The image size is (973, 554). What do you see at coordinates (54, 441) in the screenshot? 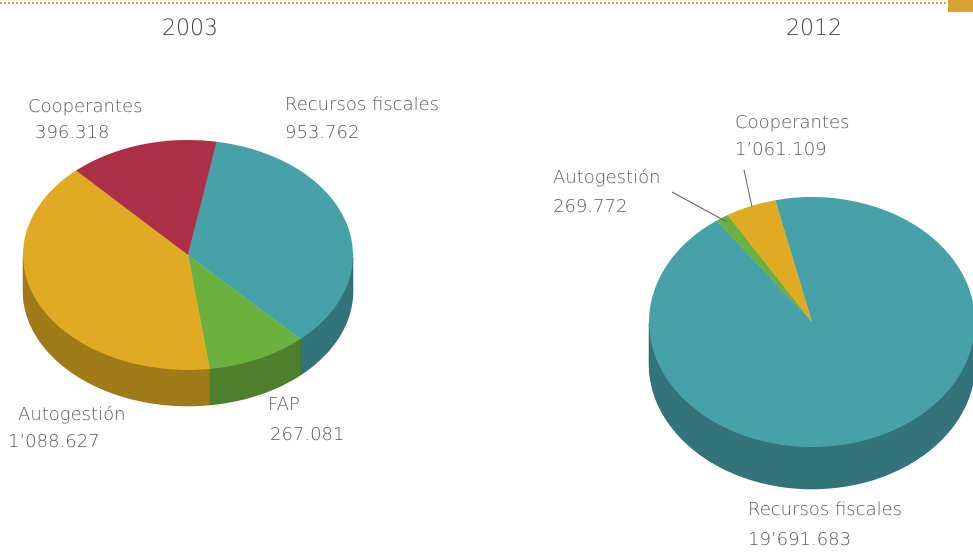
I see `slice-value: 1’088.627` at bounding box center [54, 441].